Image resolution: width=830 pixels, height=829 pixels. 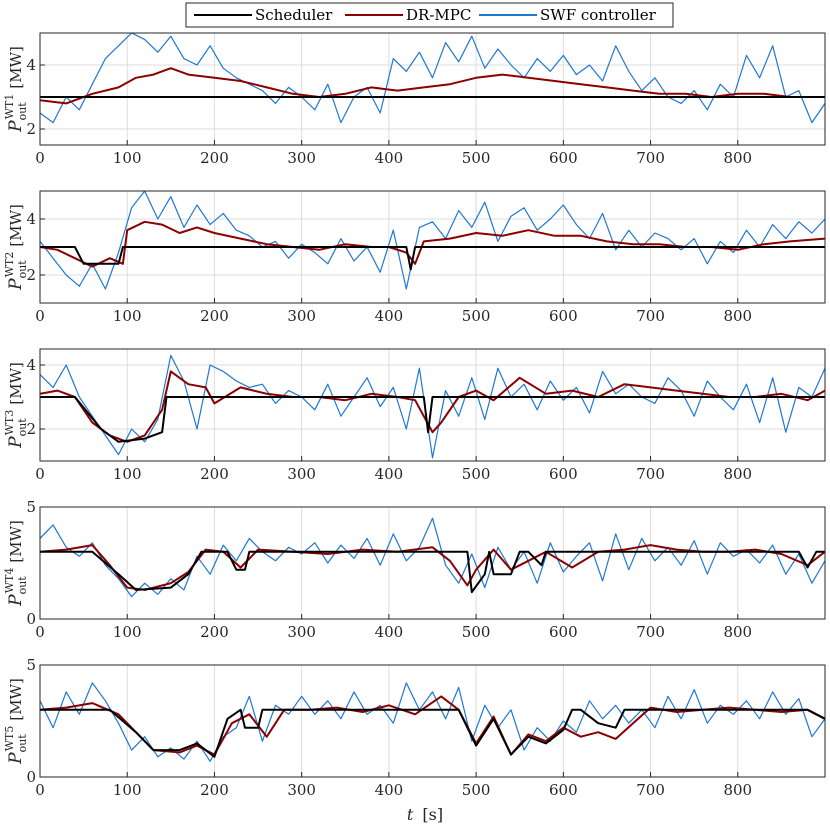 I want to click on y-label-superscript: WT4, so click(x=9, y=581).